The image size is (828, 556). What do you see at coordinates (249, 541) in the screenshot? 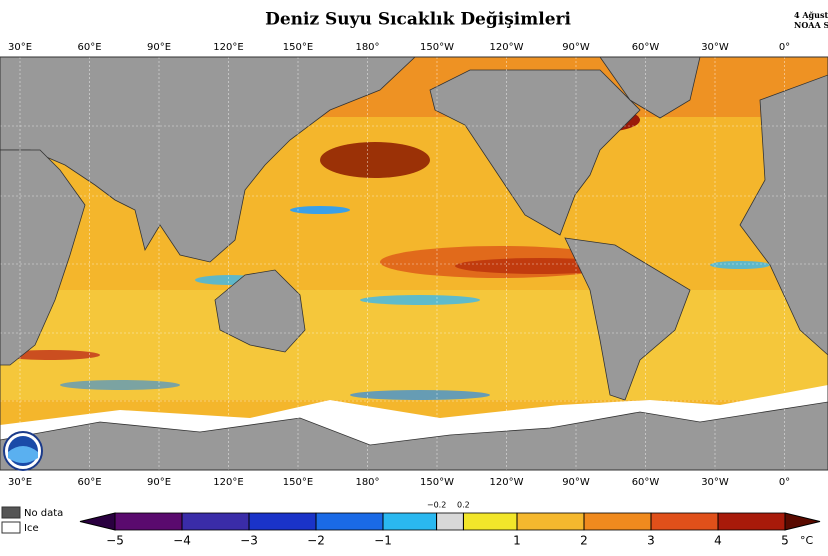
I see `colorbar-tick-label: −3` at bounding box center [249, 541].